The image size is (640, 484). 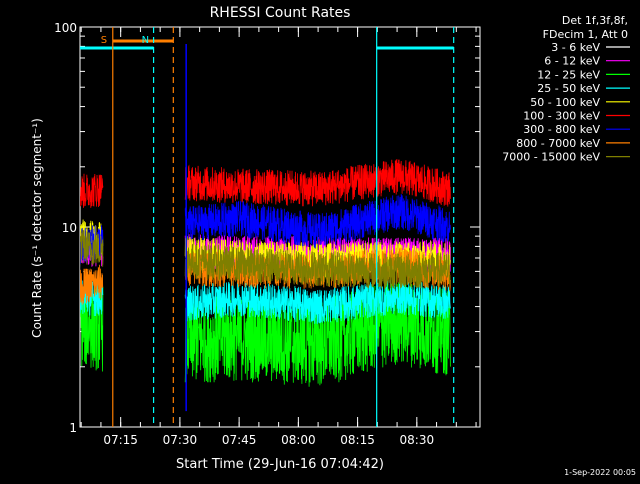 I want to click on series-12-25keV, so click(x=265, y=333).